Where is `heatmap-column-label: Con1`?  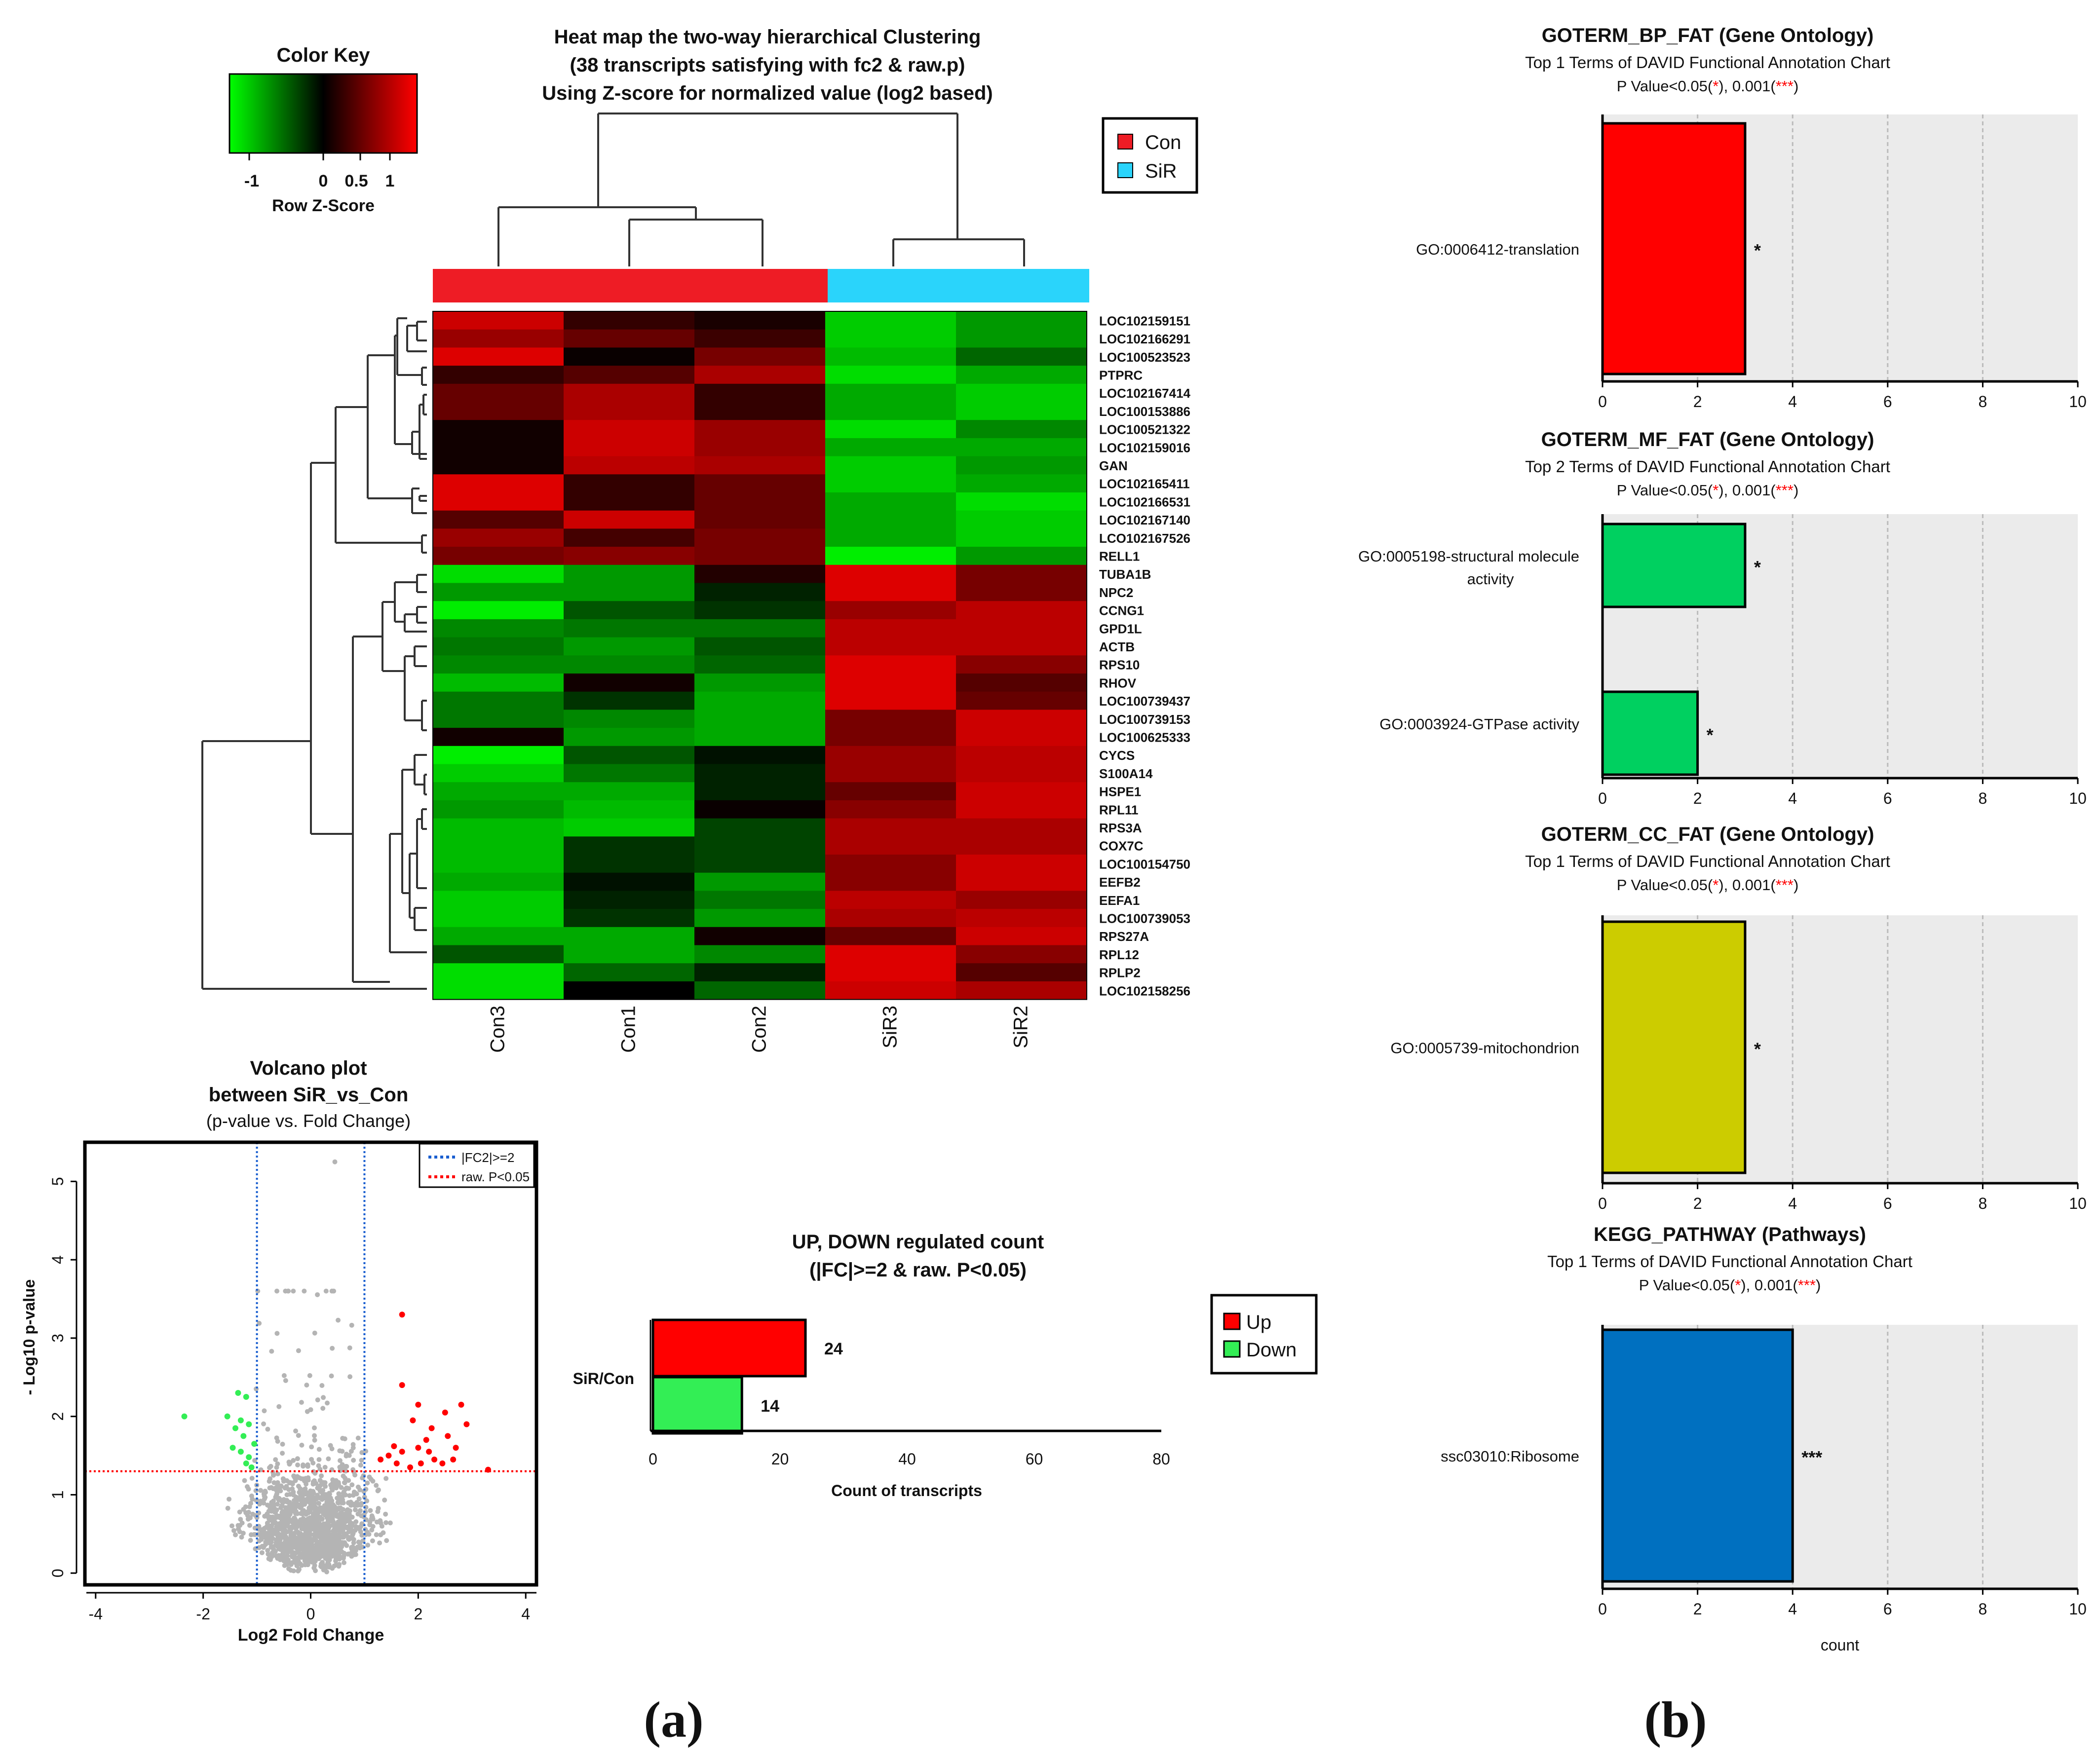
heatmap-column-label: Con1 is located at coordinates (629, 1029).